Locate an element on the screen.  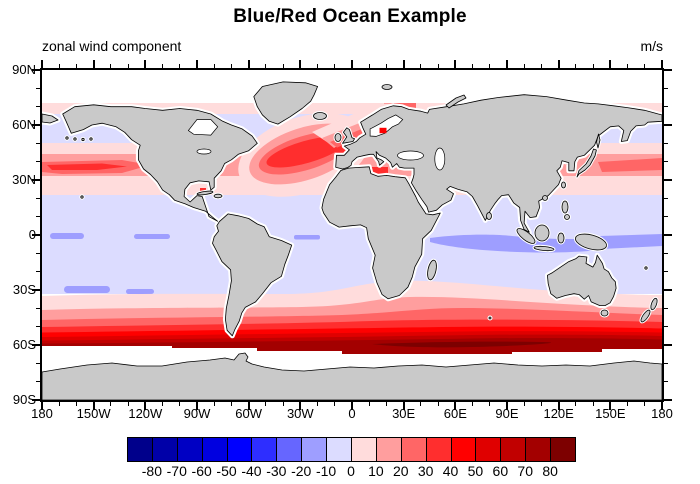
caspian-sea is located at coordinates (440, 159).